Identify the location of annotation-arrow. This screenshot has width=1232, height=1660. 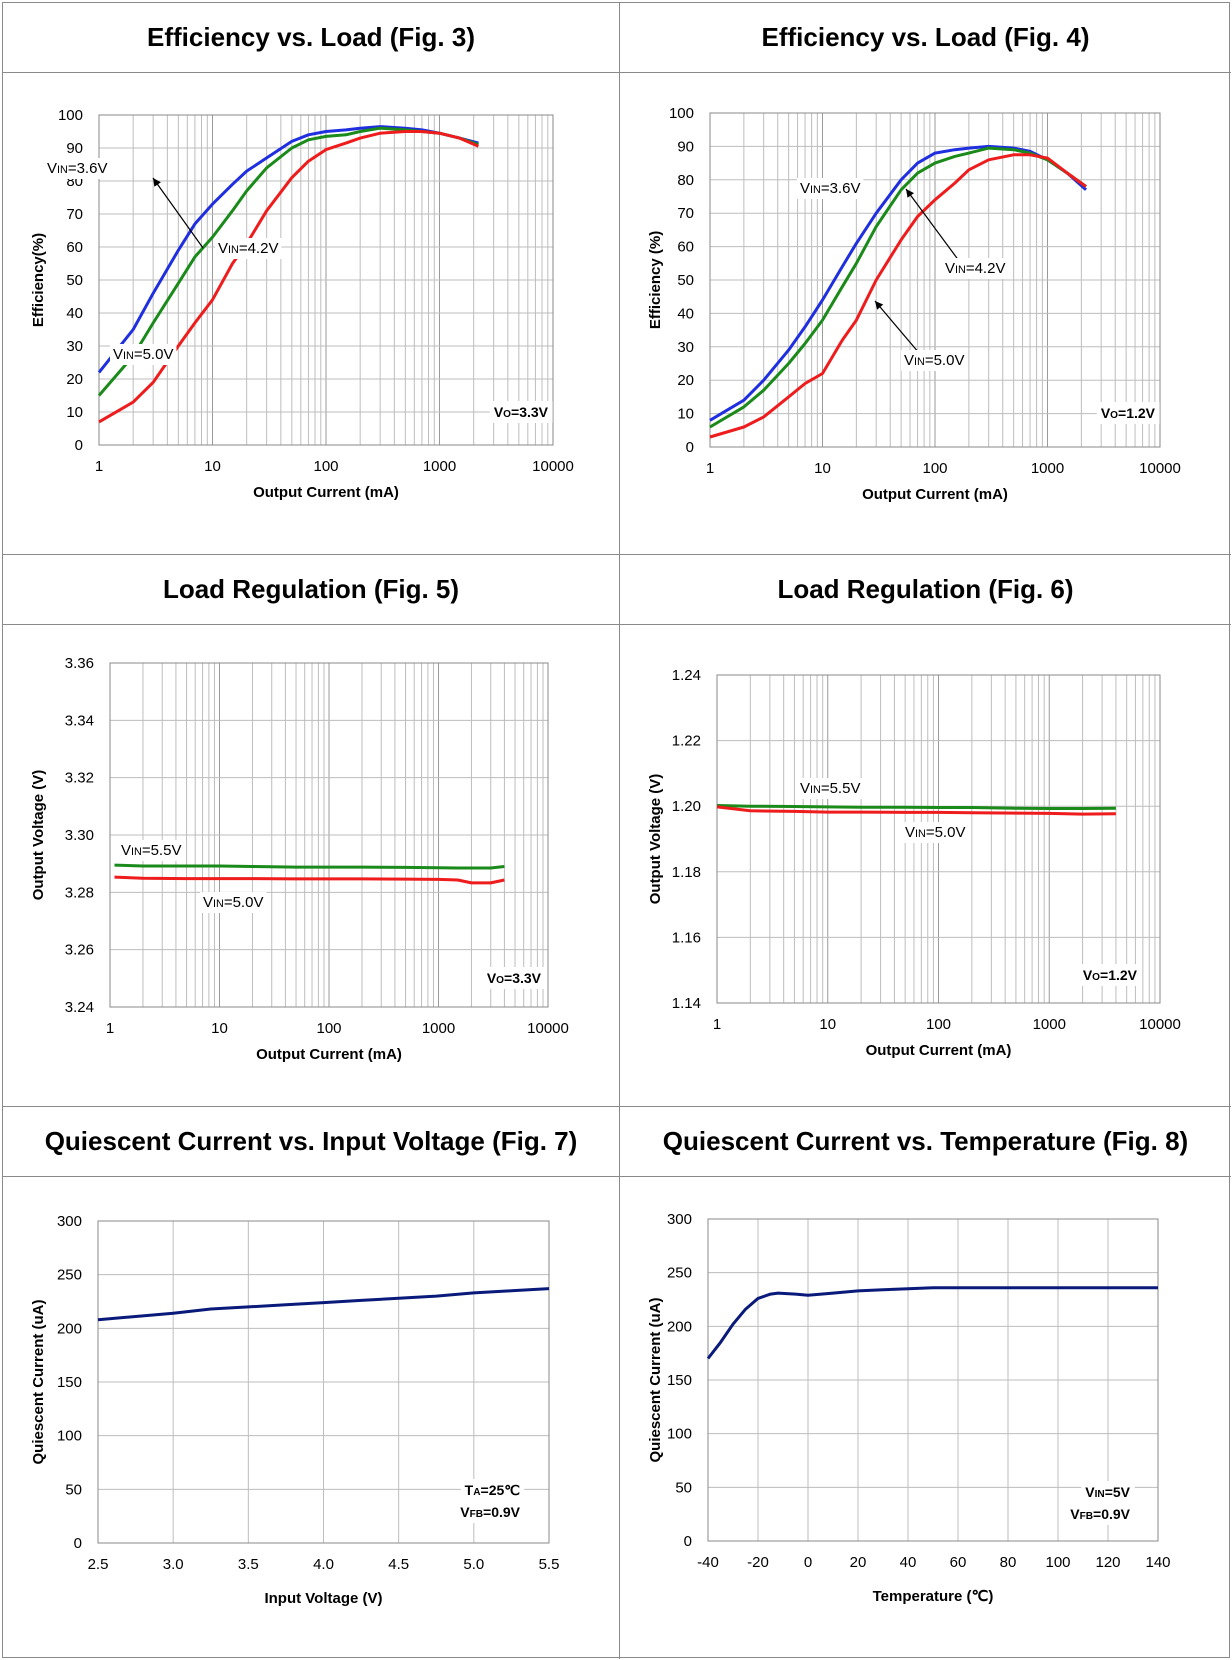
(935, 229).